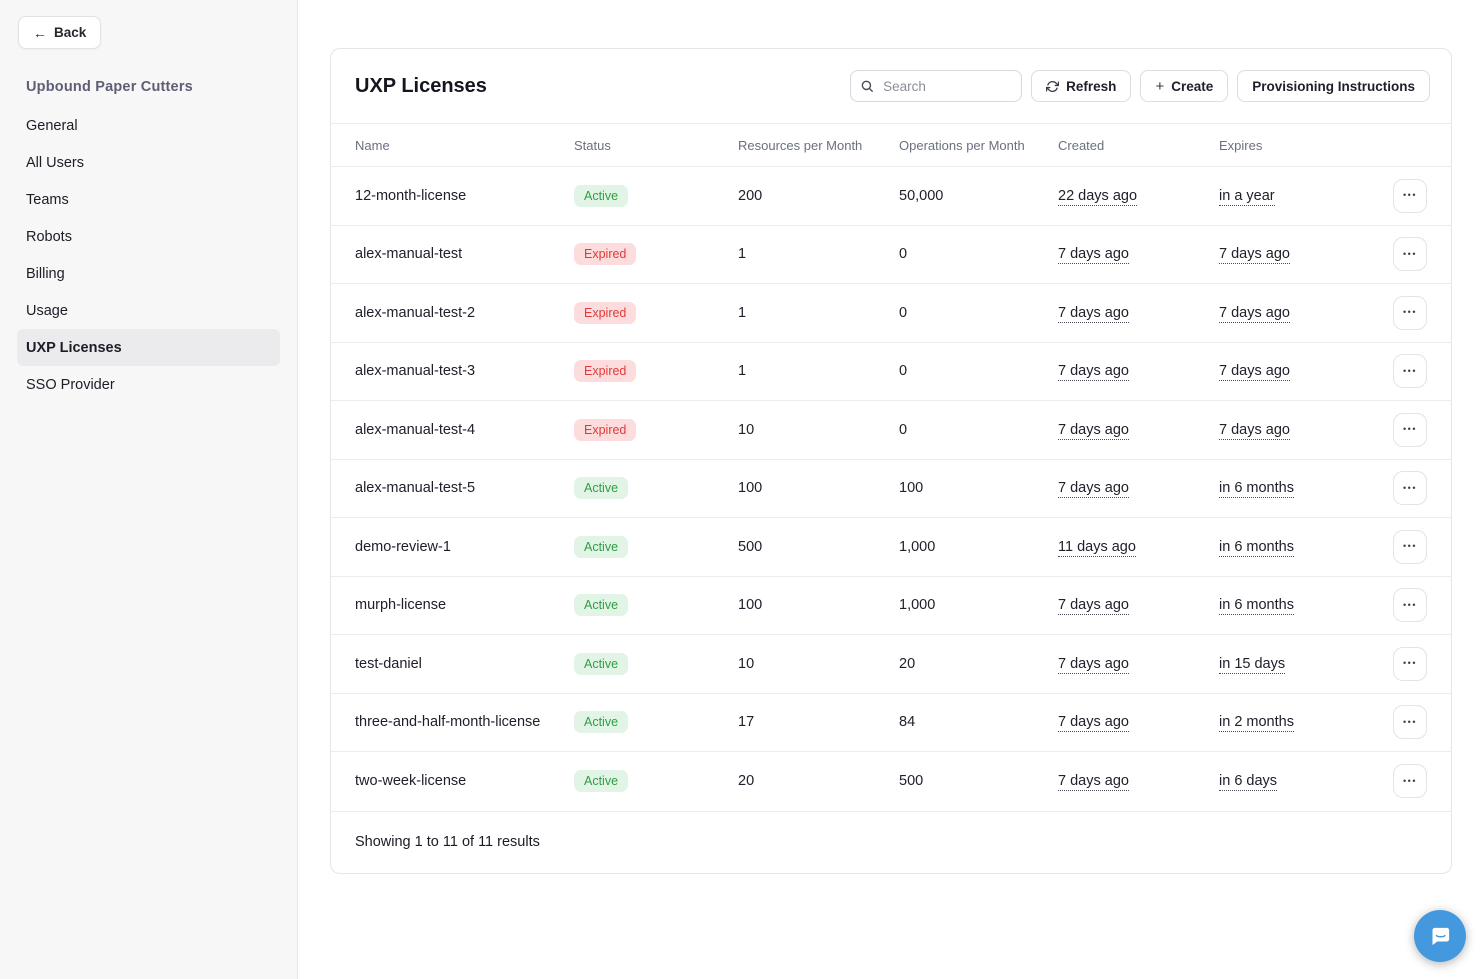 Image resolution: width=1484 pixels, height=979 pixels. What do you see at coordinates (49, 236) in the screenshot?
I see `sidebar-item-label: Robots` at bounding box center [49, 236].